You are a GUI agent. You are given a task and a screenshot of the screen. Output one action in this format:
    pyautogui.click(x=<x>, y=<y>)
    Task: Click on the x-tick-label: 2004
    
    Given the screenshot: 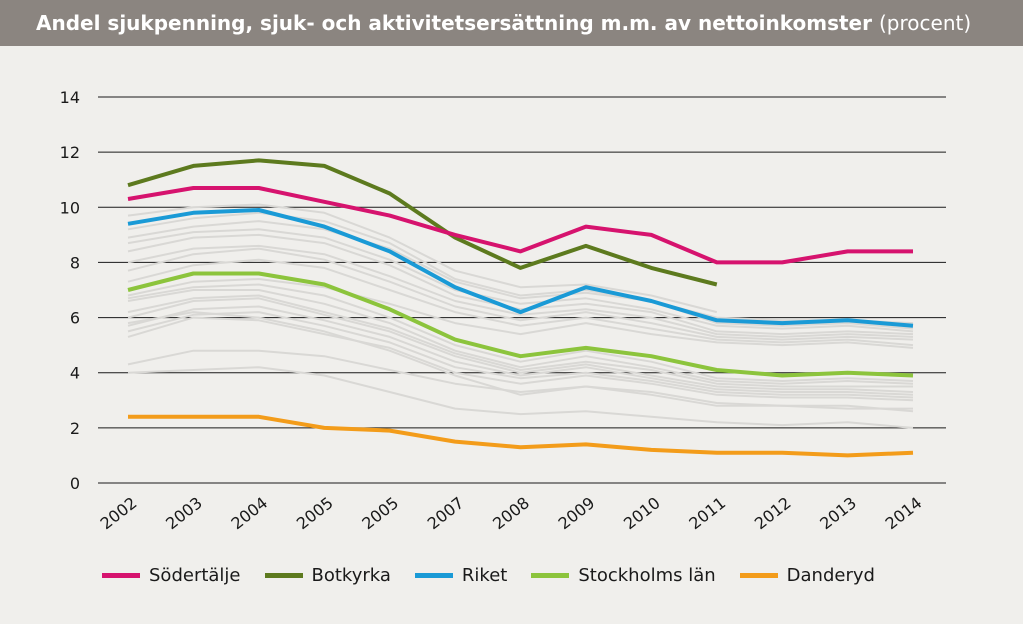 What is the action you would take?
    pyautogui.click(x=250, y=513)
    